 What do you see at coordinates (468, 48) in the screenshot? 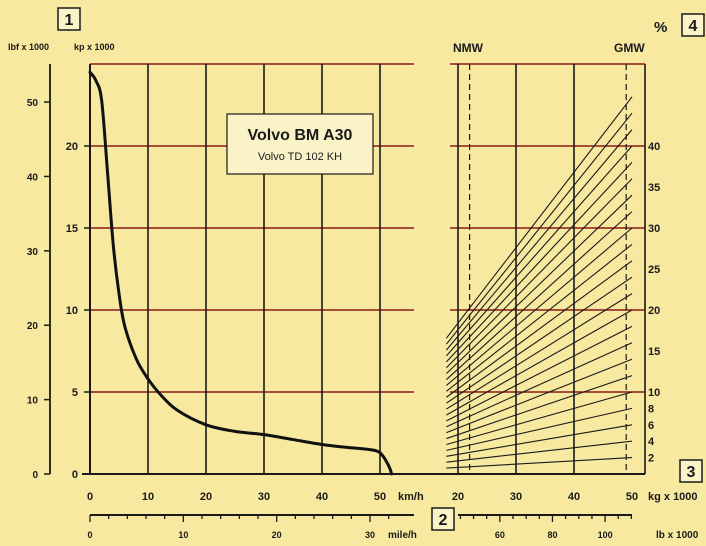
I see `nmw-label: NMW` at bounding box center [468, 48].